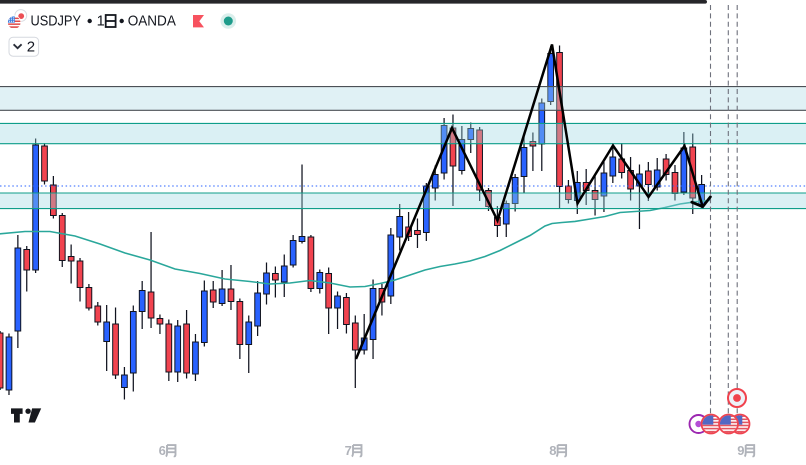 Image resolution: width=806 pixels, height=465 pixels. What do you see at coordinates (348, 450) in the screenshot?
I see `svg-text: 7` at bounding box center [348, 450].